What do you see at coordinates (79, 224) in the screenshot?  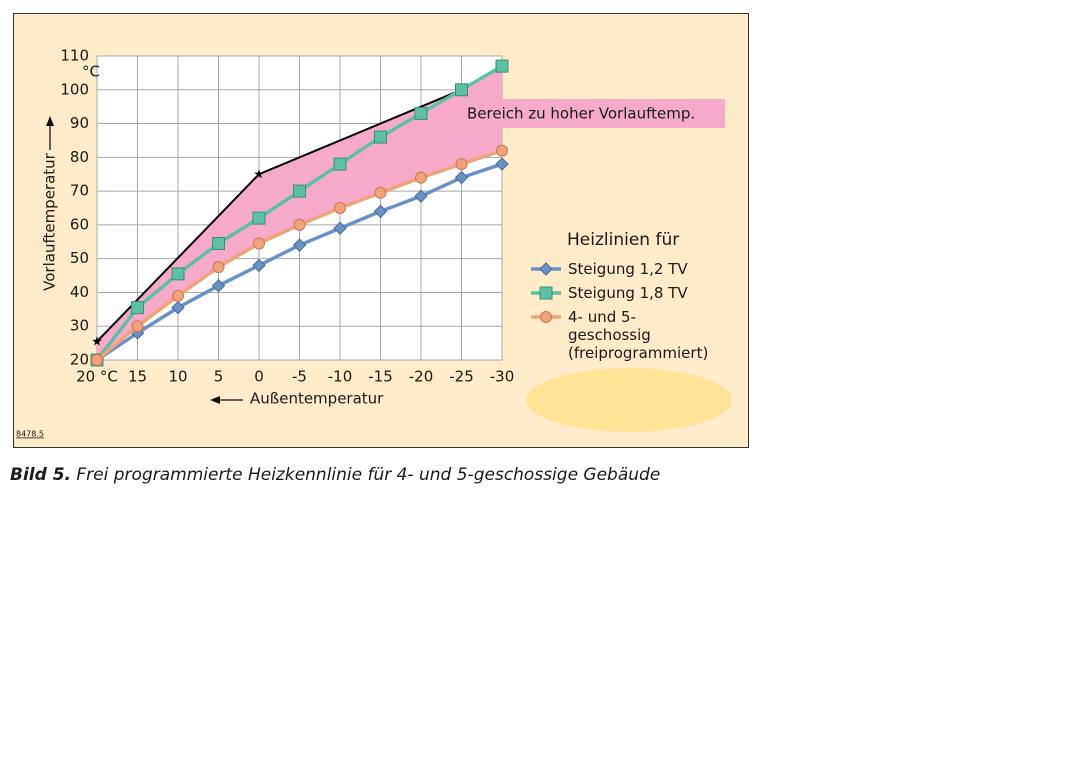 I see `y-tick-label: 60` at bounding box center [79, 224].